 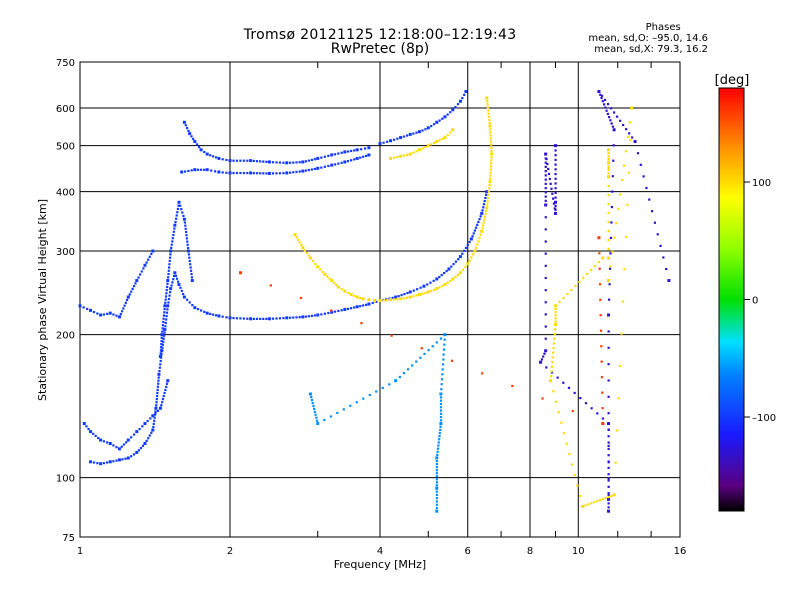 I want to click on y-tick-label: 750, so click(x=65, y=63).